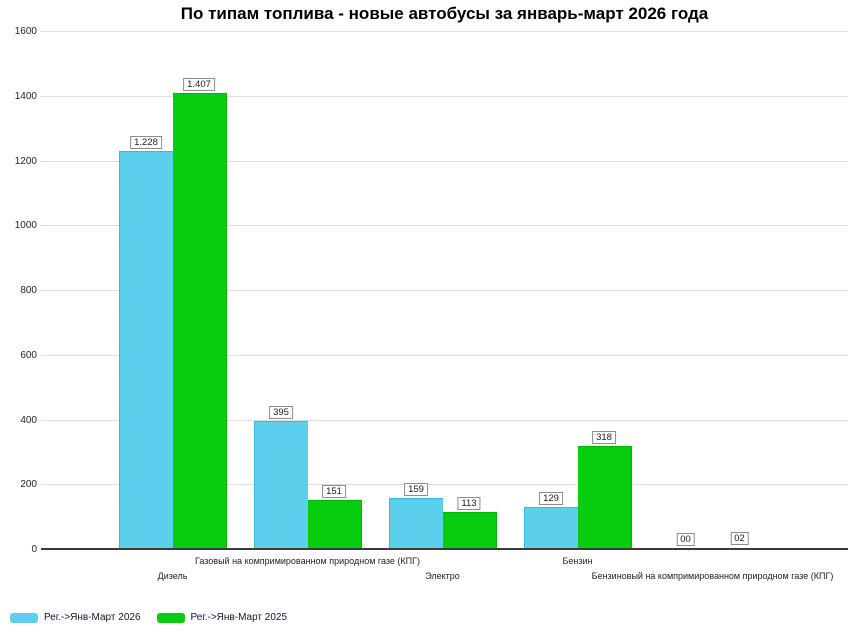 This screenshot has height=634, width=850. What do you see at coordinates (444, 549) in the screenshot?
I see `x-axis-line` at bounding box center [444, 549].